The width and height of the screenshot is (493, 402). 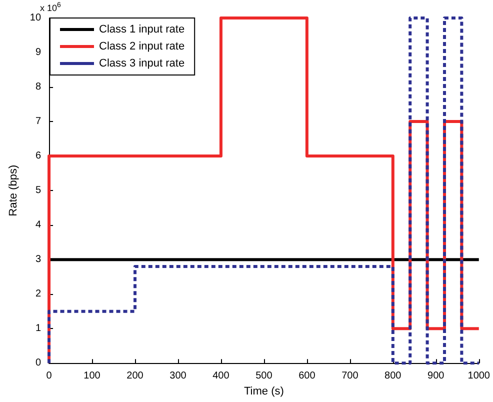 What do you see at coordinates (36, 18) in the screenshot?
I see `y-tick-label: 10` at bounding box center [36, 18].